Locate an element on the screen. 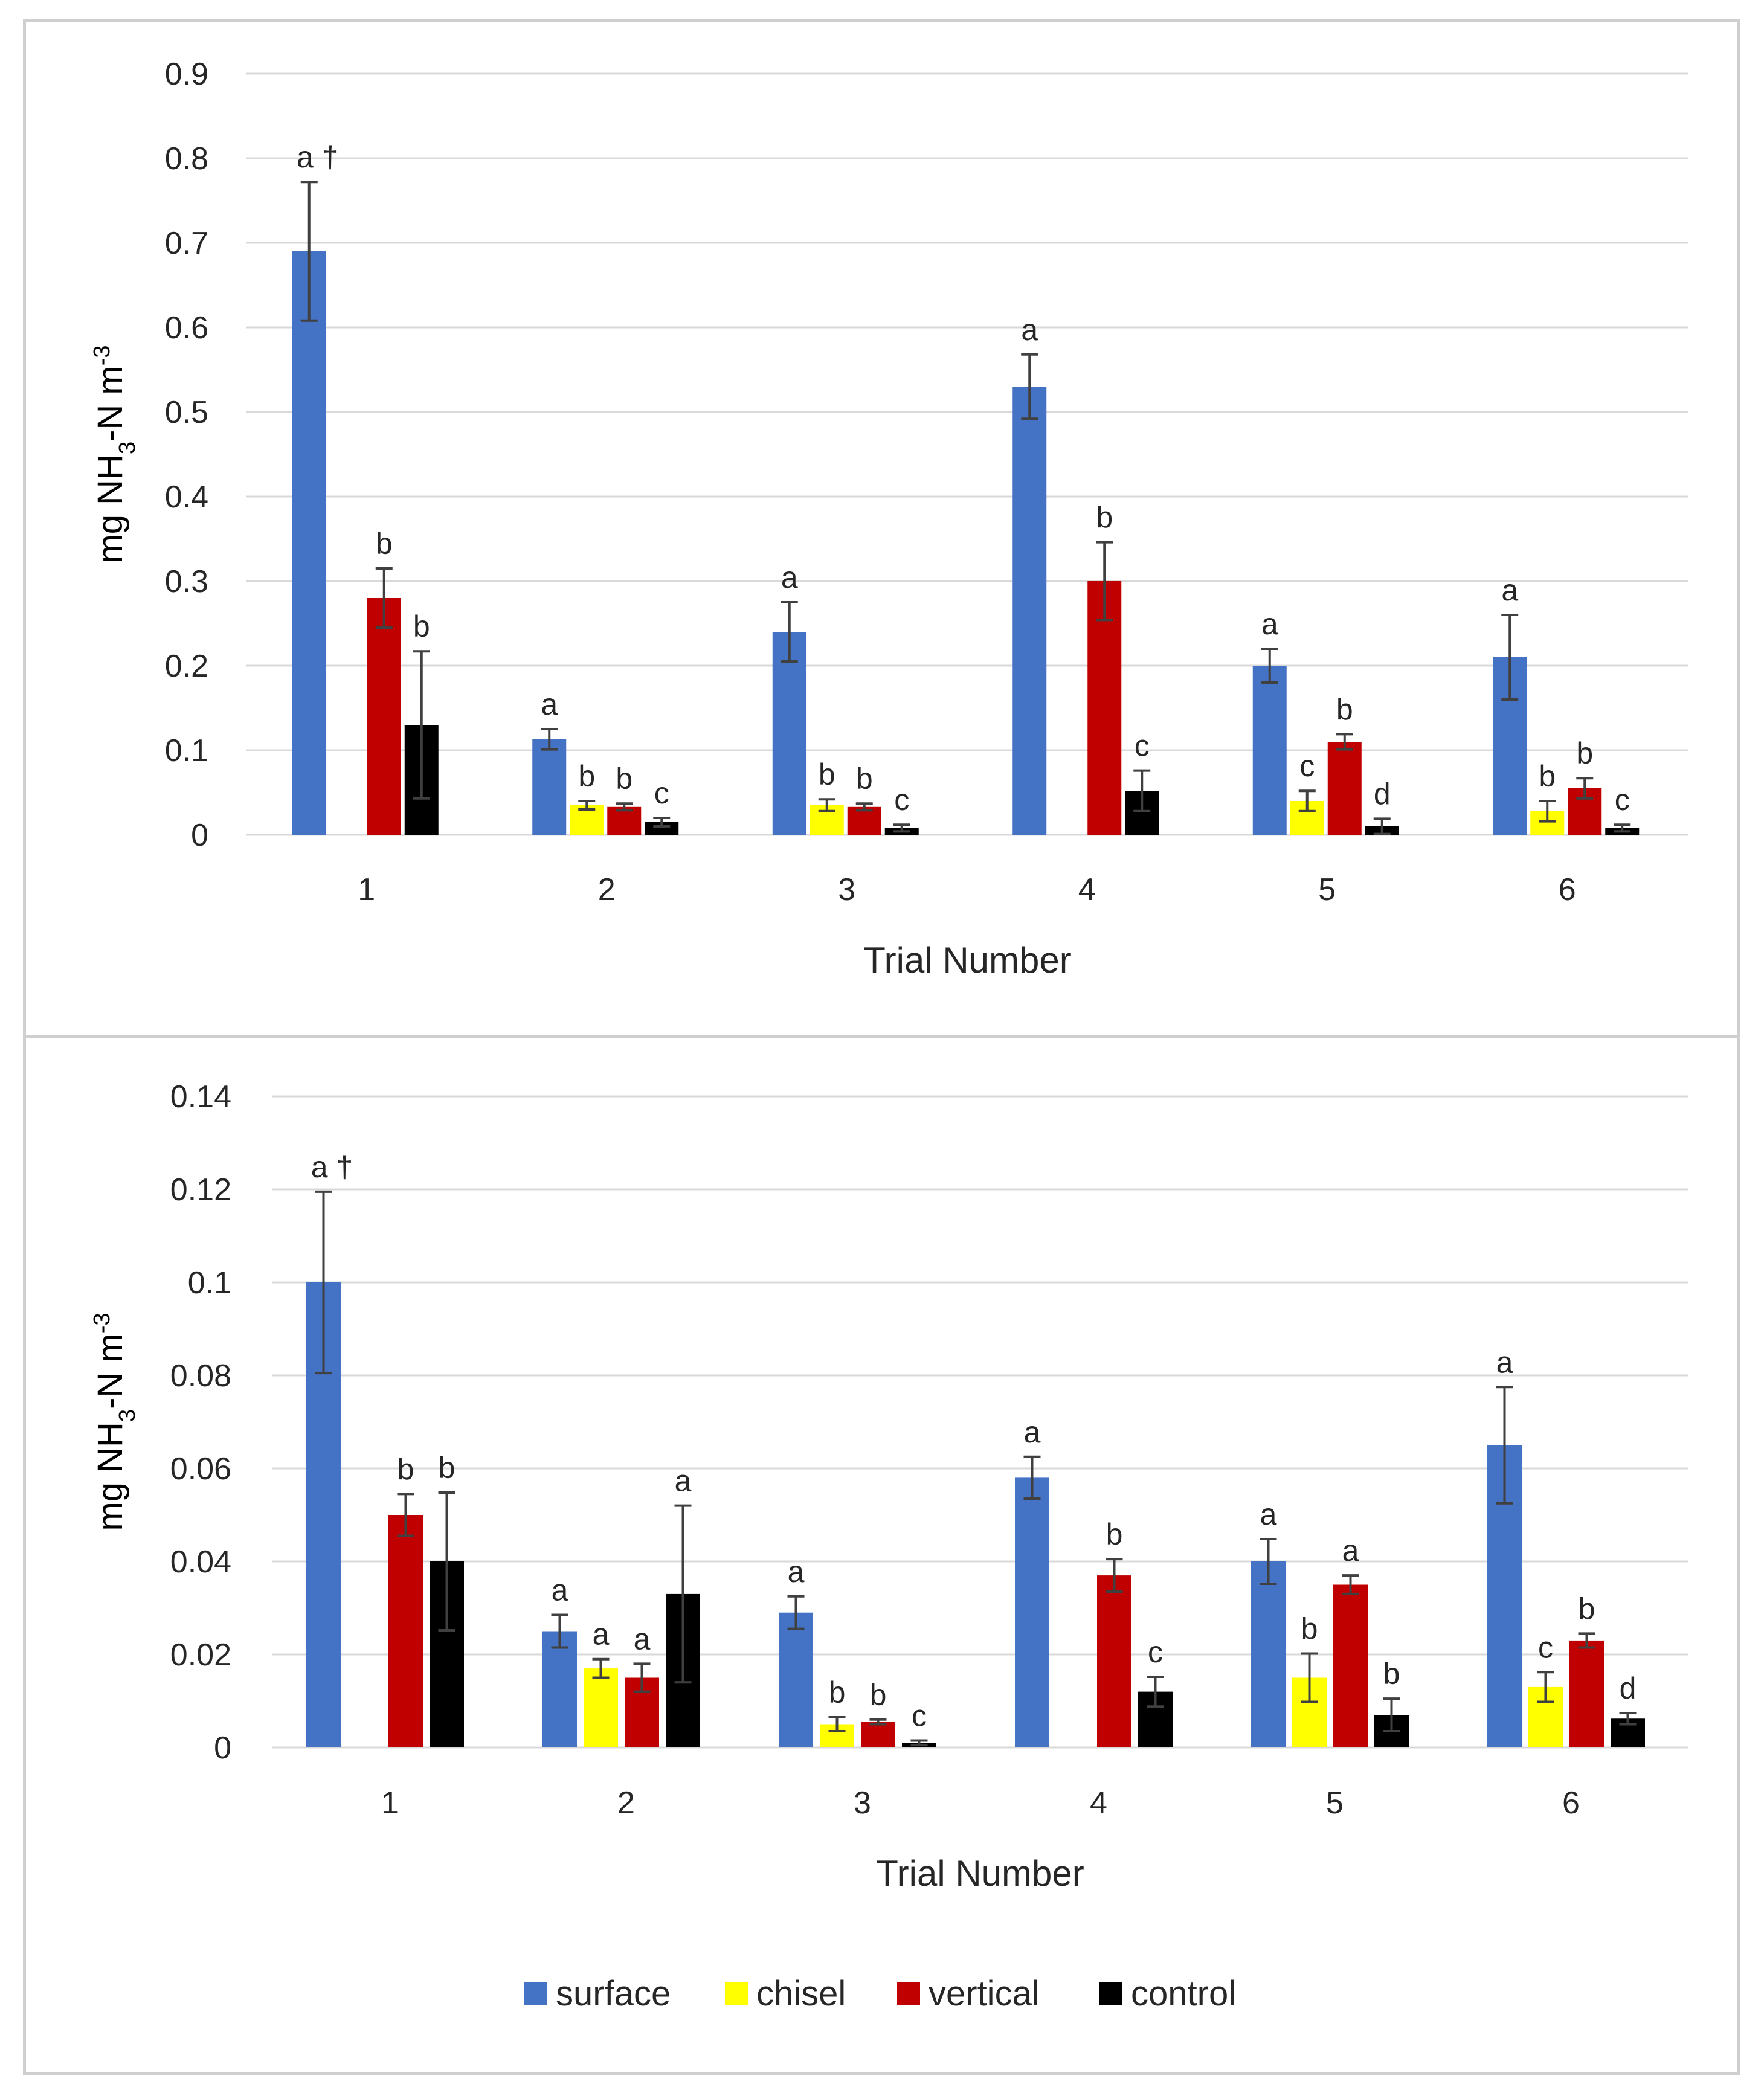 The image size is (1764, 2093). legend-label-control: control is located at coordinates (1183, 1994).